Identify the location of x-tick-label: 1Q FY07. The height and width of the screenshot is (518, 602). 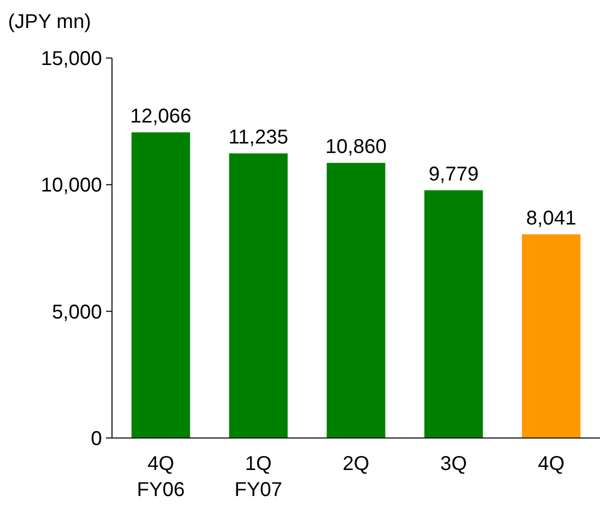
(258, 477).